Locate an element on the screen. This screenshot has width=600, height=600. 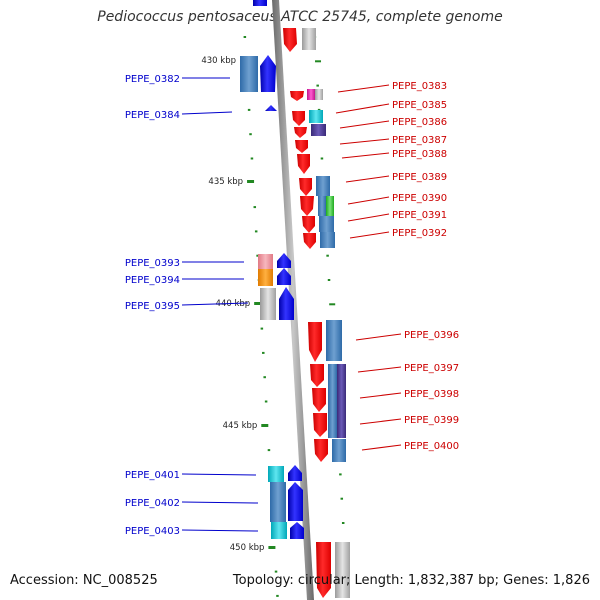
gene-label-pepe_0389: PEPE_0389 is located at coordinates (419, 177).